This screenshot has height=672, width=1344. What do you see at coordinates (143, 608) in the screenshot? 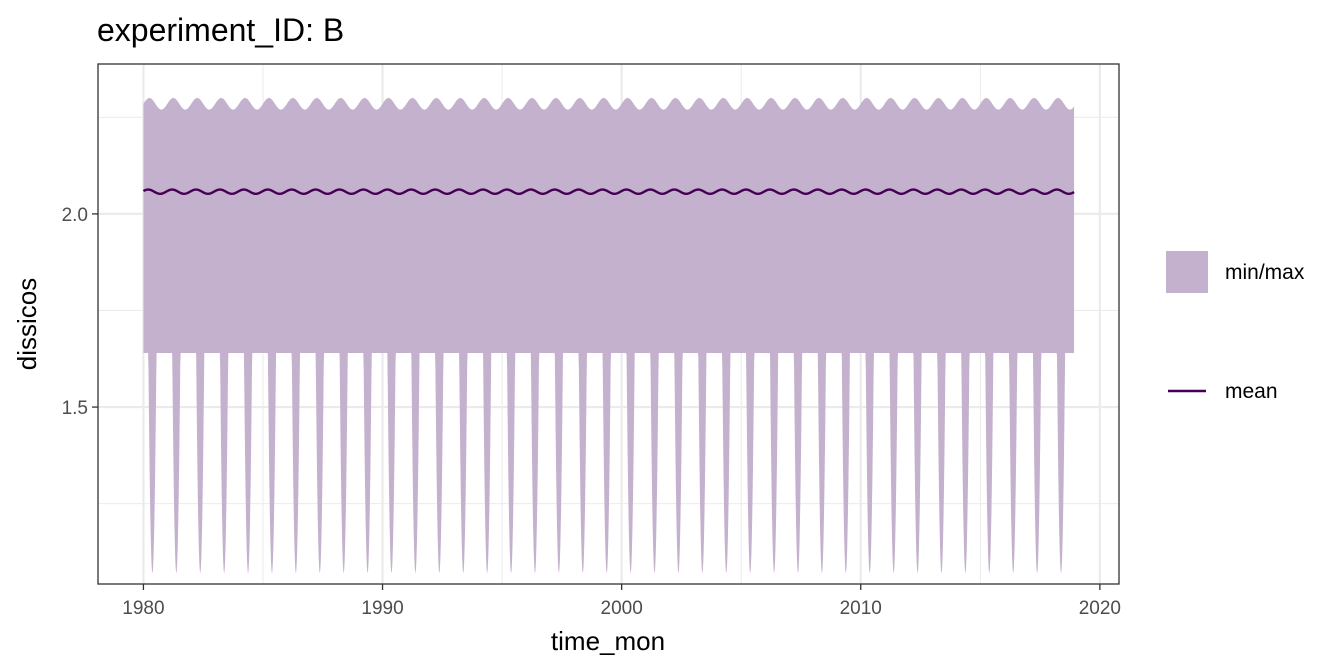
I see `x-tick-label: 1980` at bounding box center [143, 608].